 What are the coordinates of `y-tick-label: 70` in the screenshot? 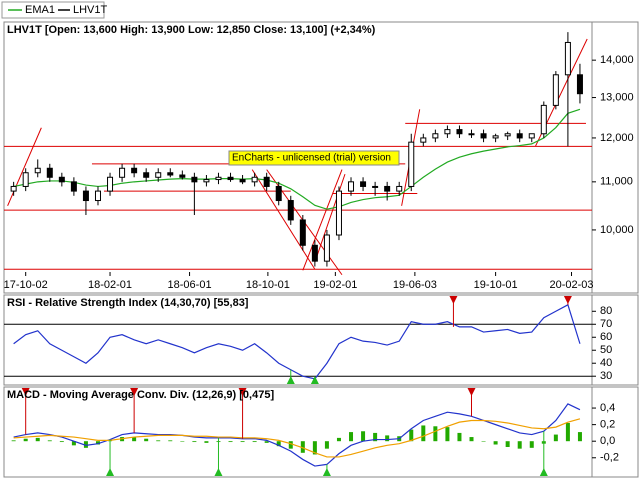 It's located at (606, 324).